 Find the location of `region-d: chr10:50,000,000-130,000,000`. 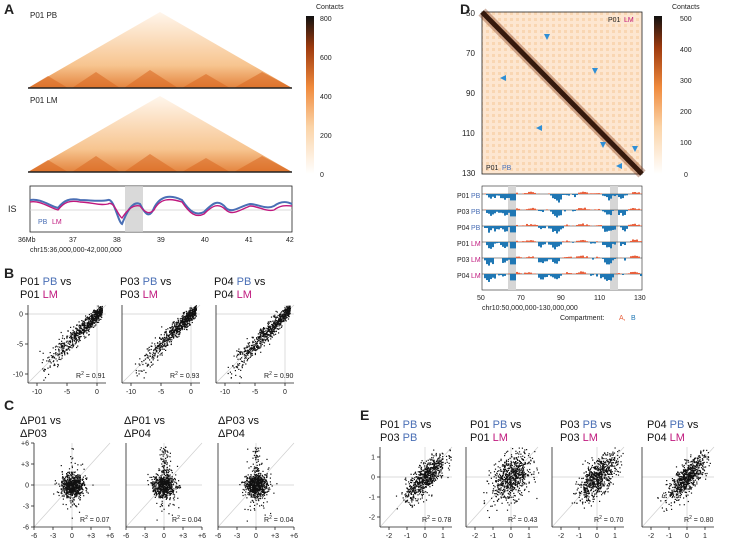

region-d: chr10:50,000,000-130,000,000 is located at coordinates (530, 308).